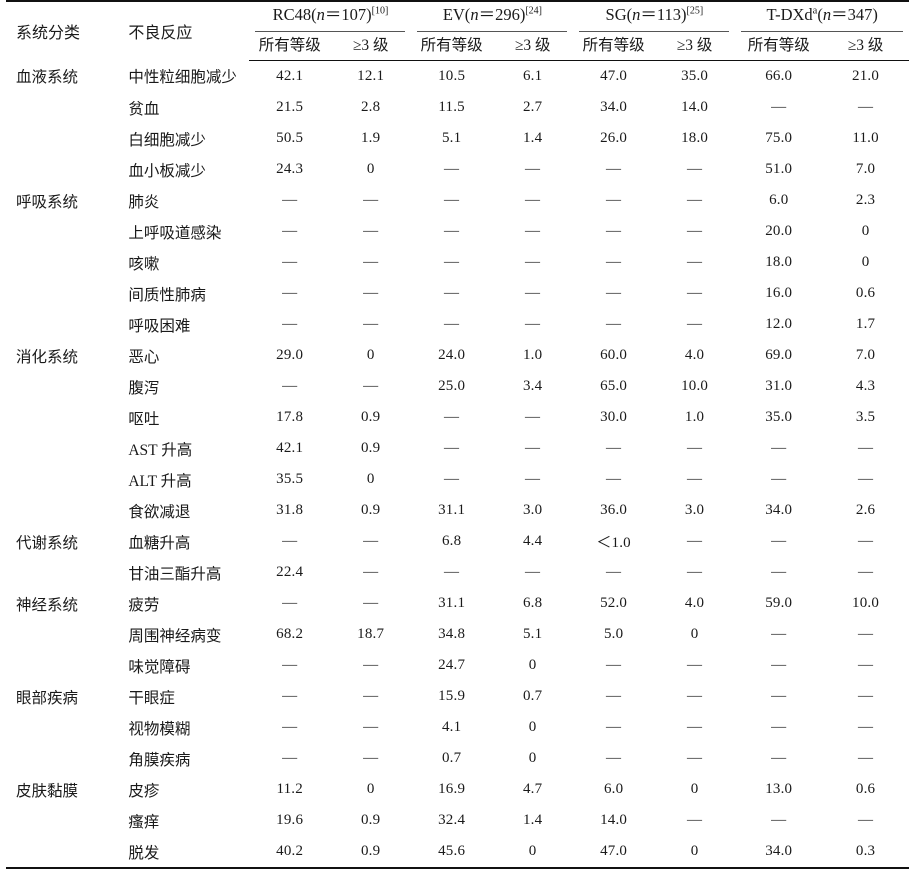 The image size is (915, 882). I want to click on value-cell: 30.0, so click(614, 417).